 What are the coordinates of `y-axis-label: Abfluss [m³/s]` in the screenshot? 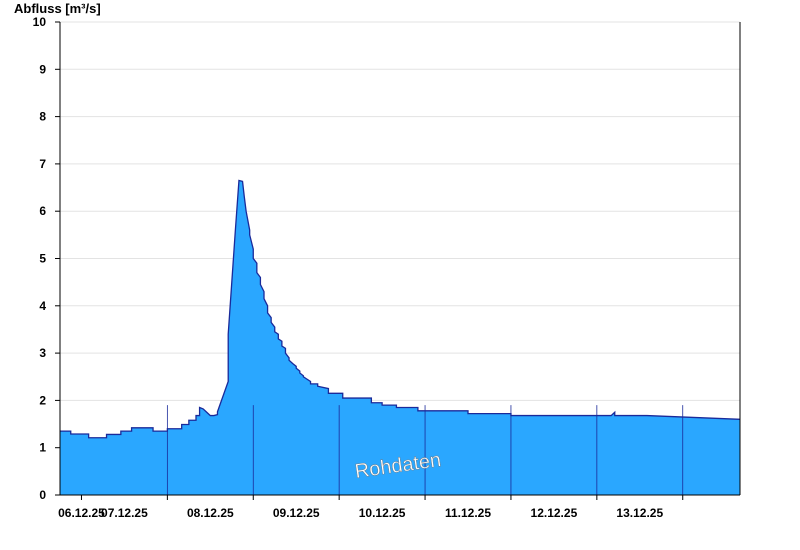 It's located at (57, 8).